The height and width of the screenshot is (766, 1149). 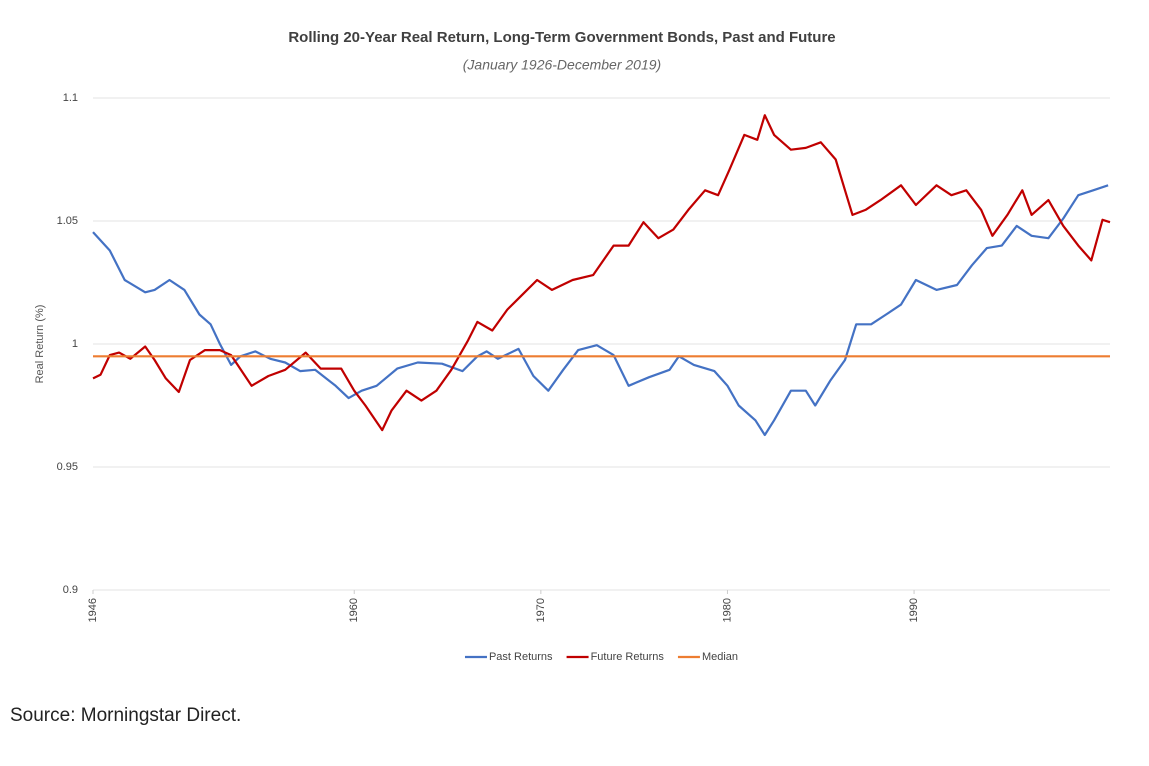 What do you see at coordinates (354, 610) in the screenshot?
I see `x-tick-label: 1960` at bounding box center [354, 610].